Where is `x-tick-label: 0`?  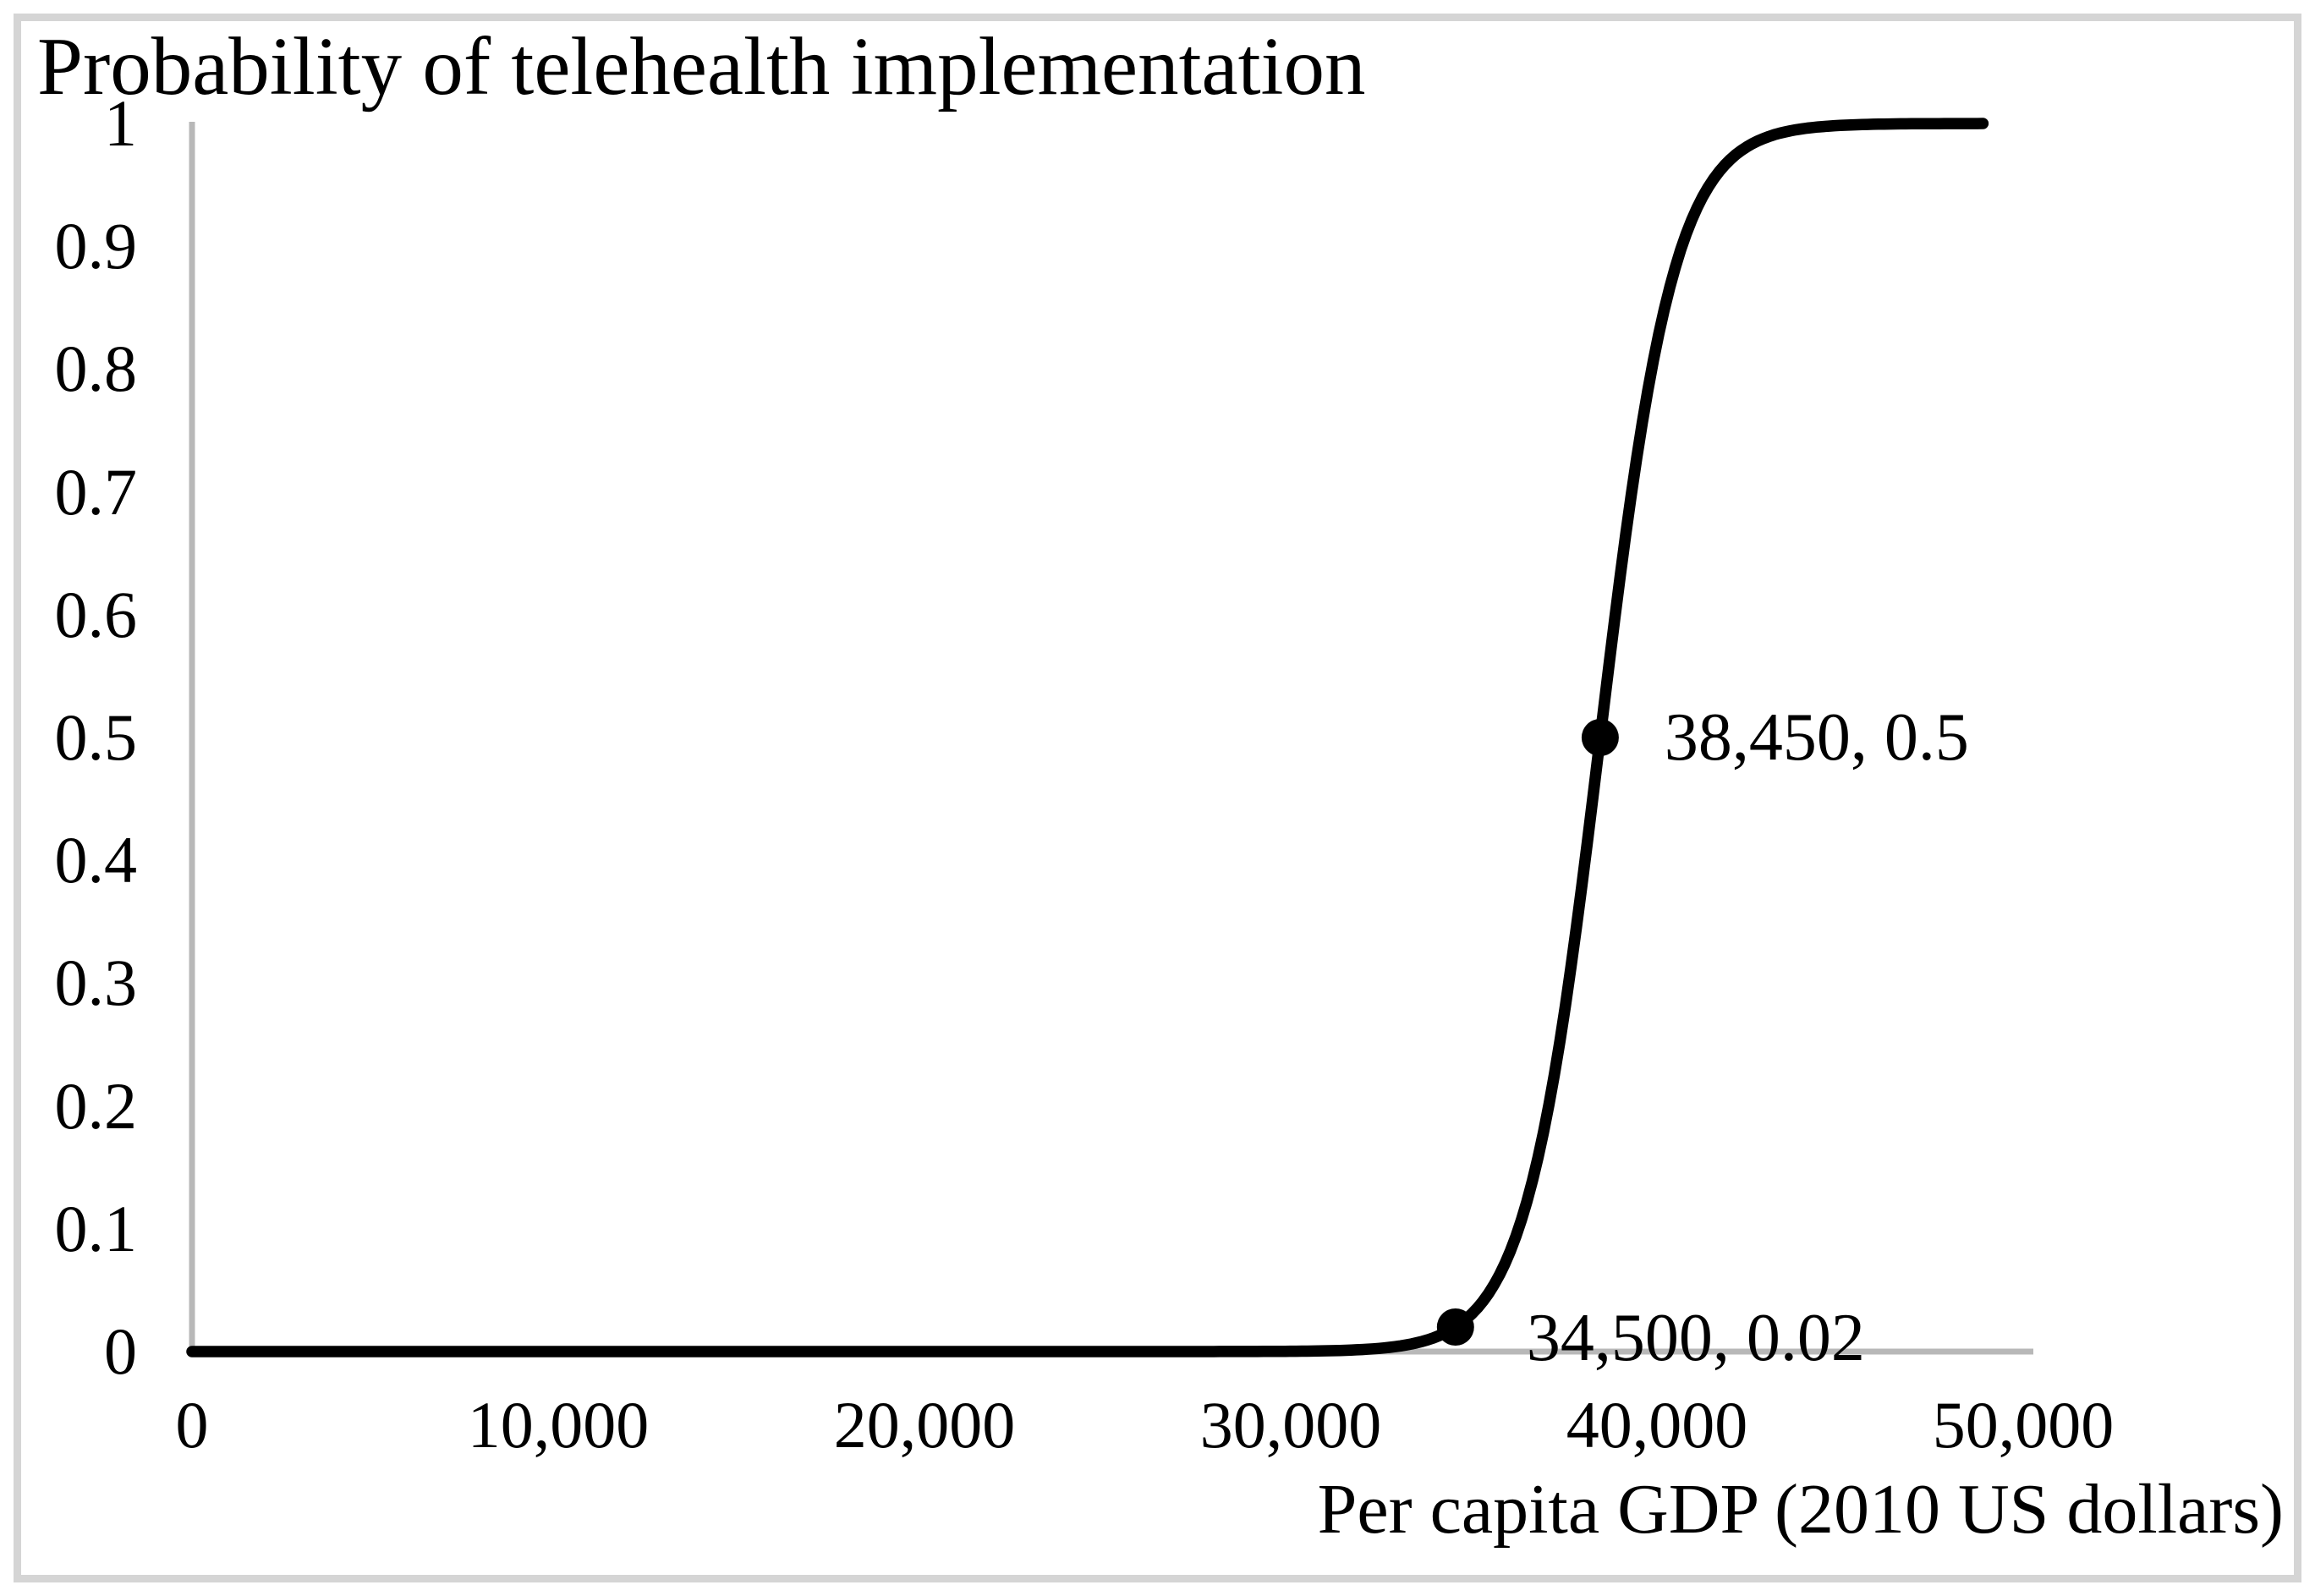
x-tick-label: 0 is located at coordinates (192, 1425).